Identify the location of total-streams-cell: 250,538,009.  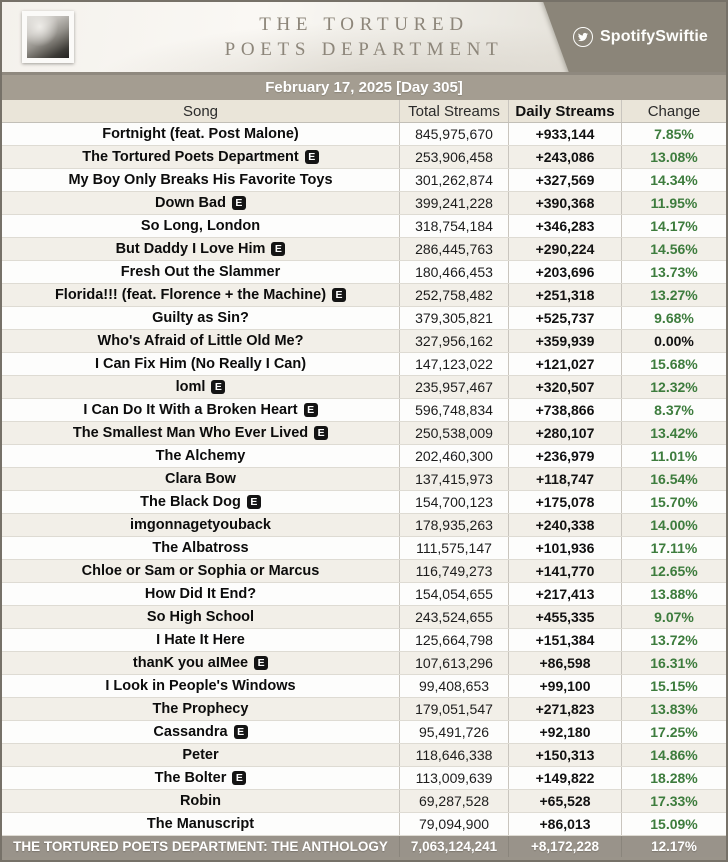
(453, 433).